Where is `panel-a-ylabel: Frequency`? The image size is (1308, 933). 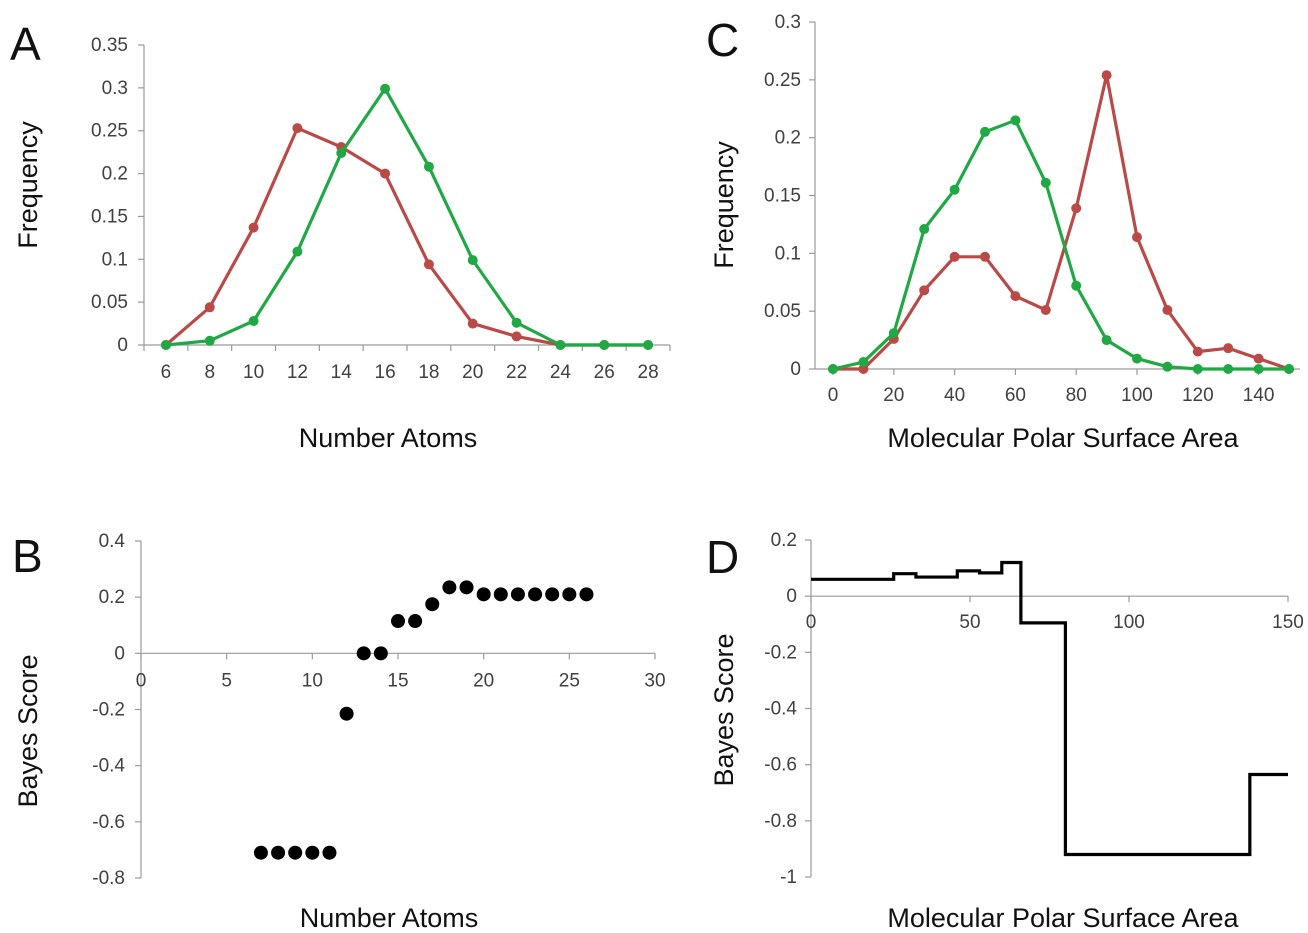
panel-a-ylabel: Frequency is located at coordinates (28, 185).